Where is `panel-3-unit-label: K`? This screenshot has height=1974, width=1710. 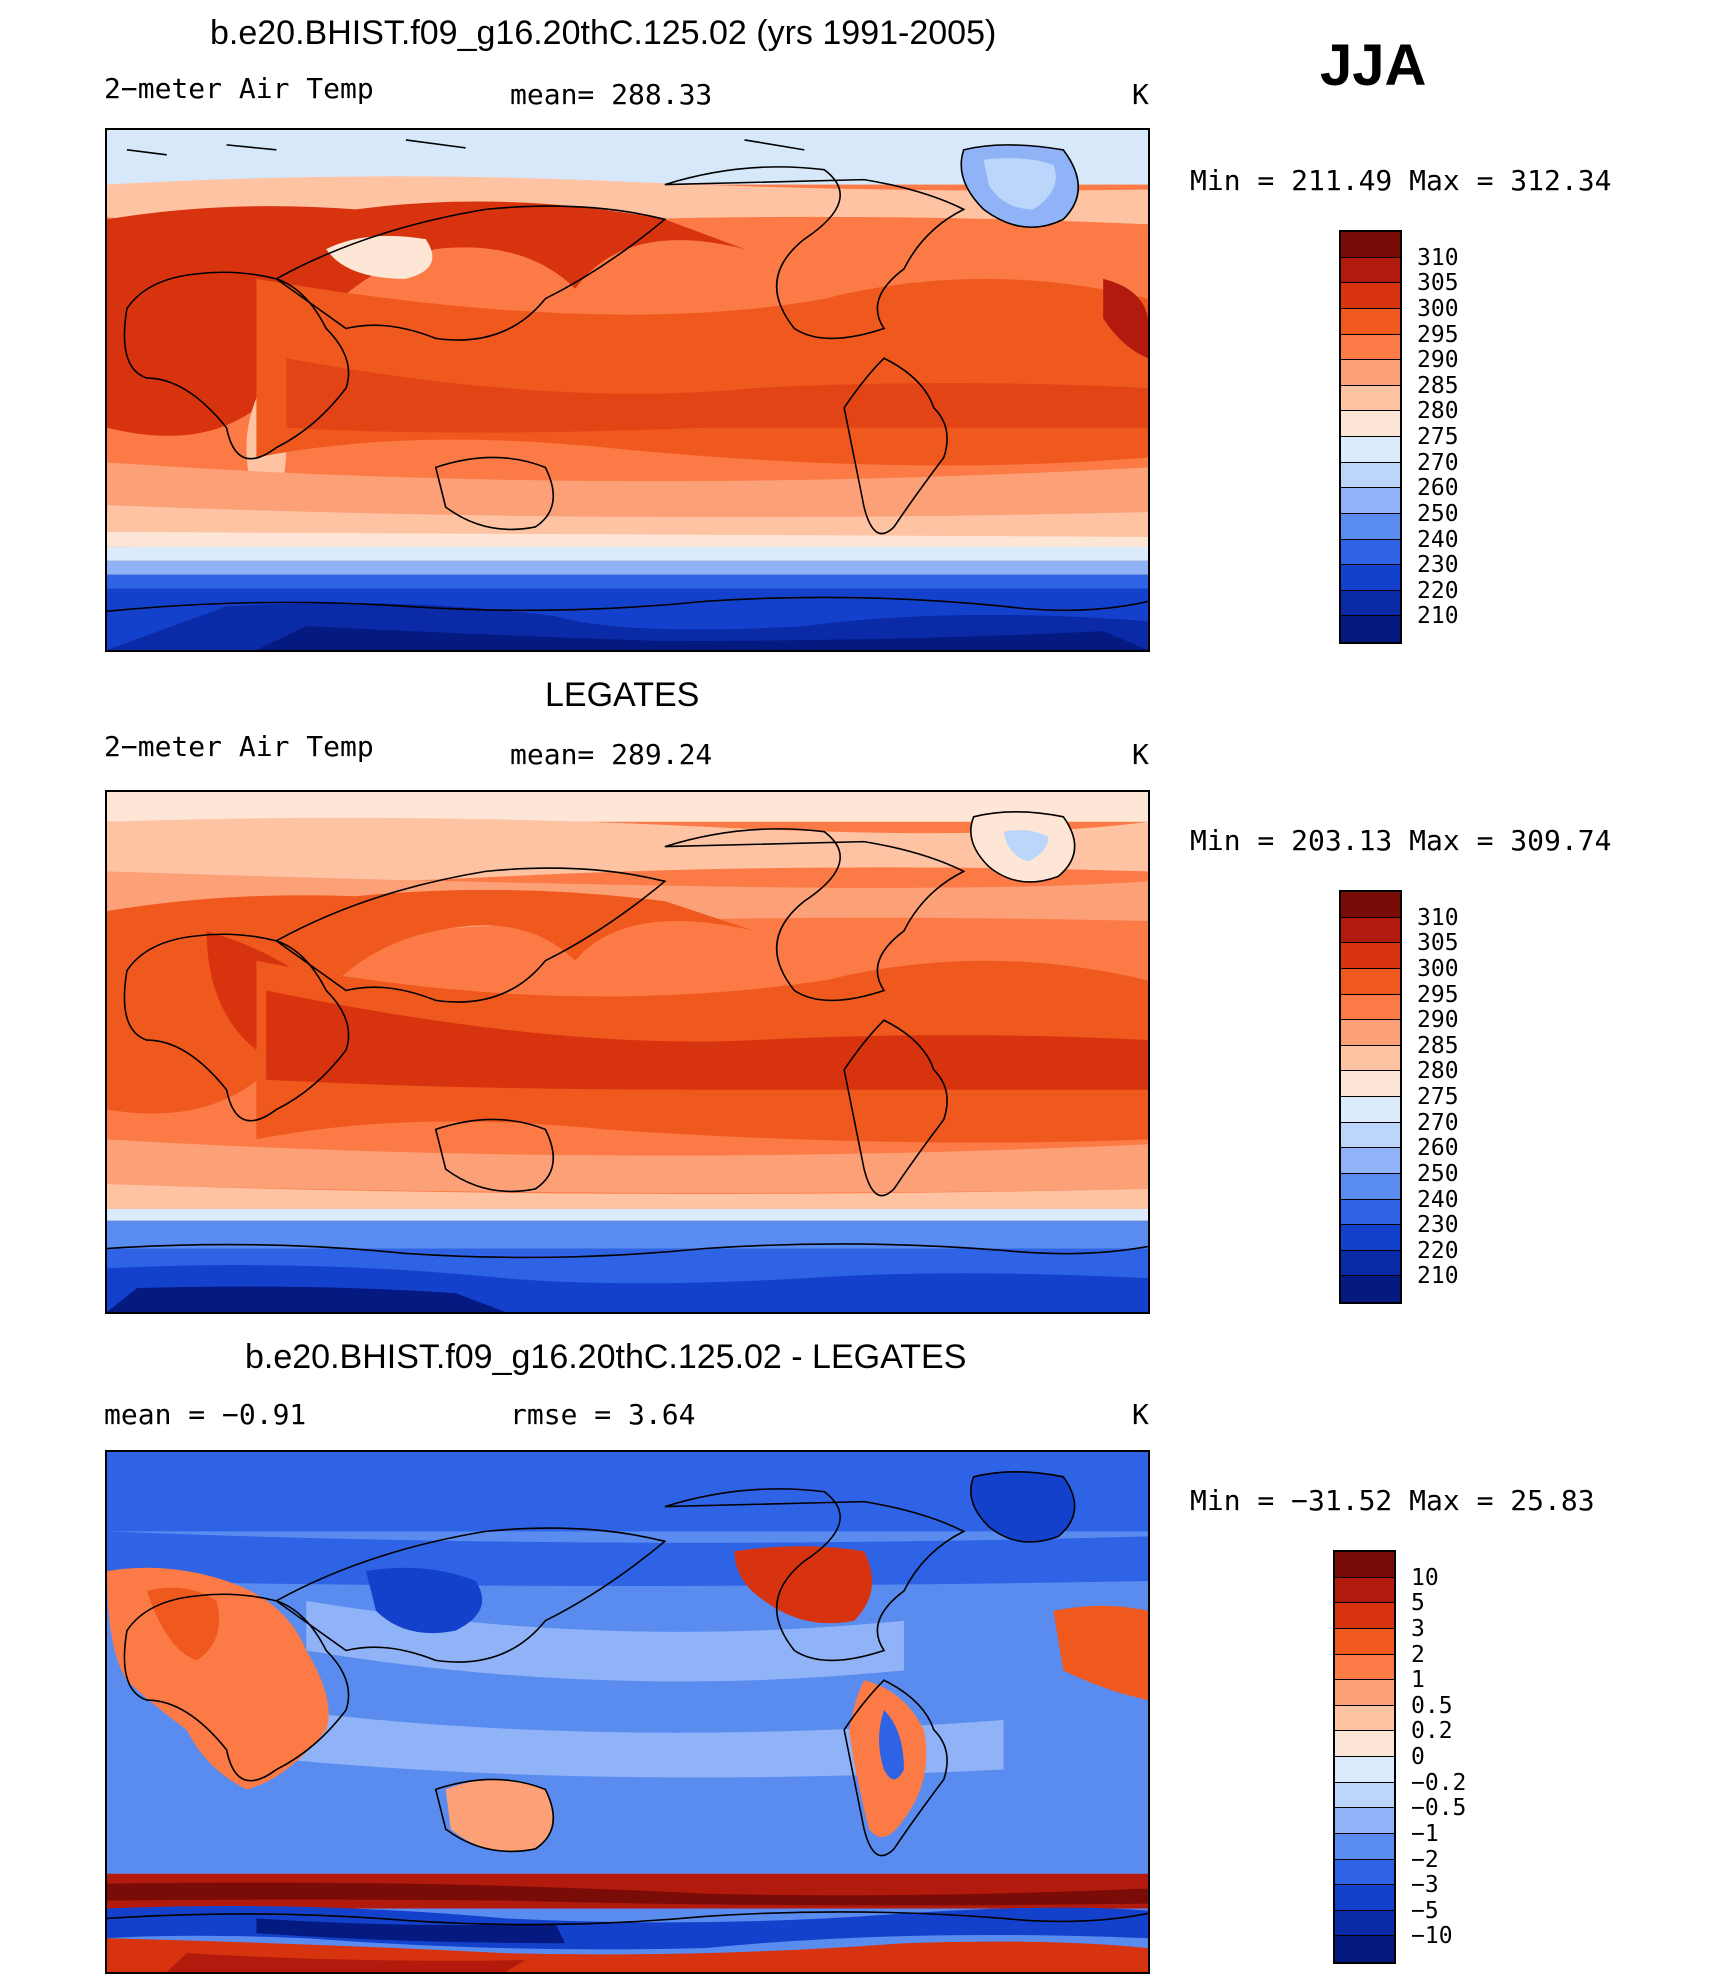
panel-3-unit-label: K is located at coordinates (1140, 1414).